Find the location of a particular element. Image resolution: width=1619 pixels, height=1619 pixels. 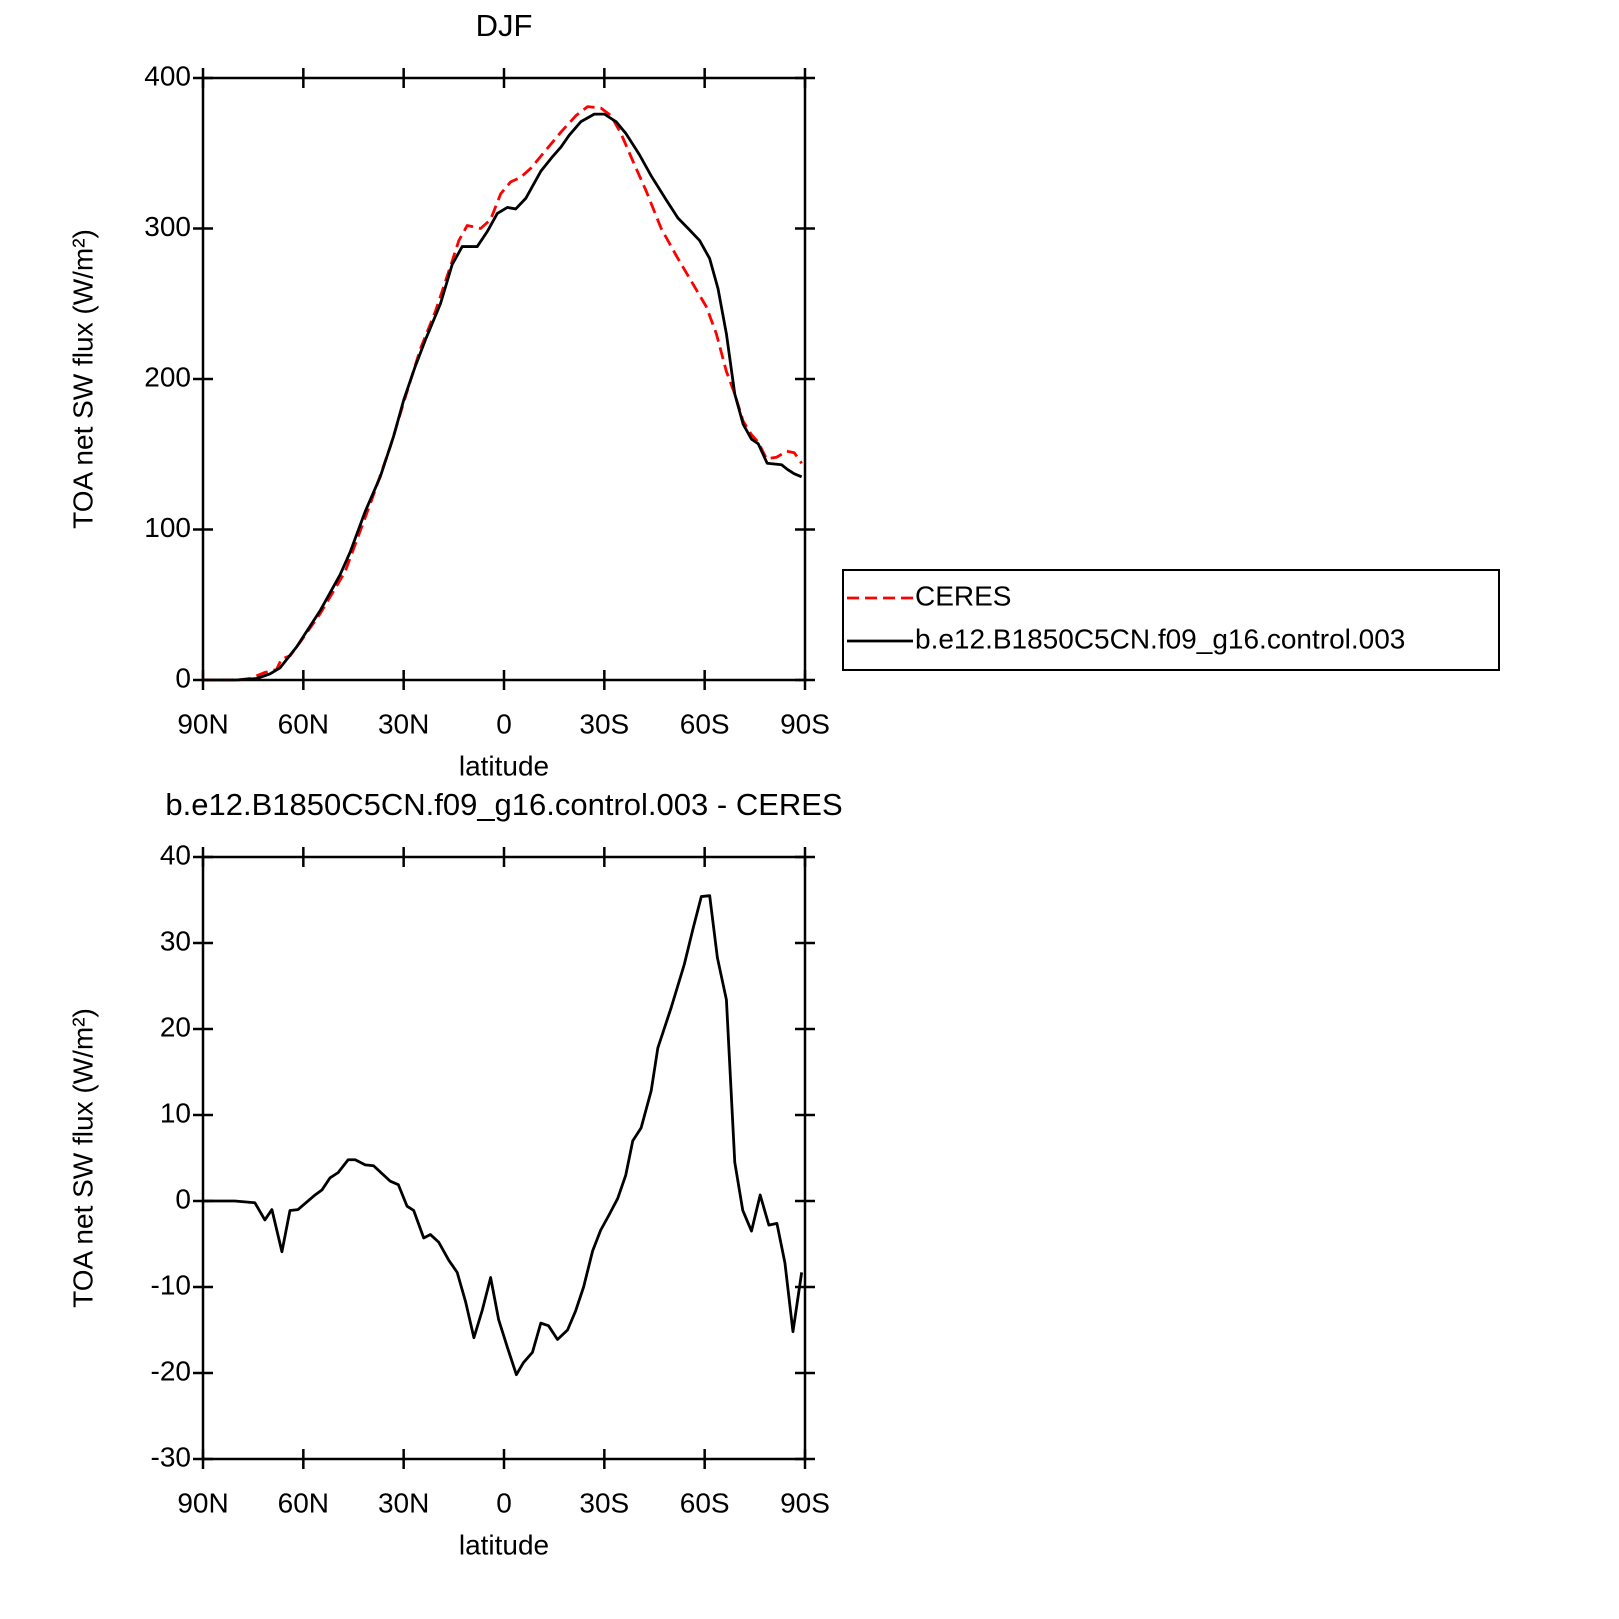

y-tick-label: 40 is located at coordinates (175, 854).